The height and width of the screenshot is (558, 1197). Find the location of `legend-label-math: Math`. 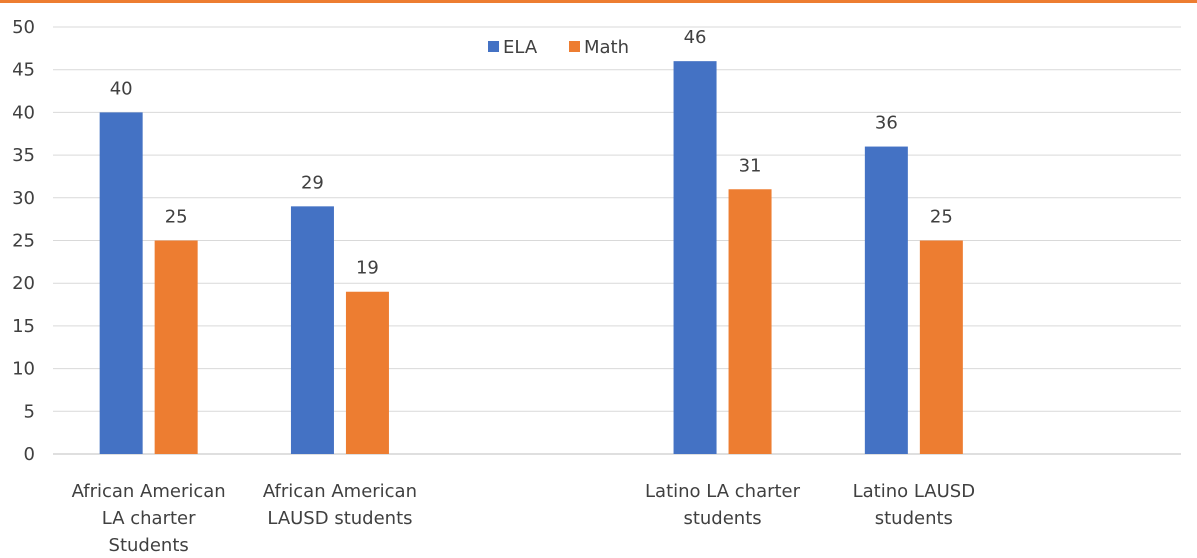

legend-label-math: Math is located at coordinates (606, 47).